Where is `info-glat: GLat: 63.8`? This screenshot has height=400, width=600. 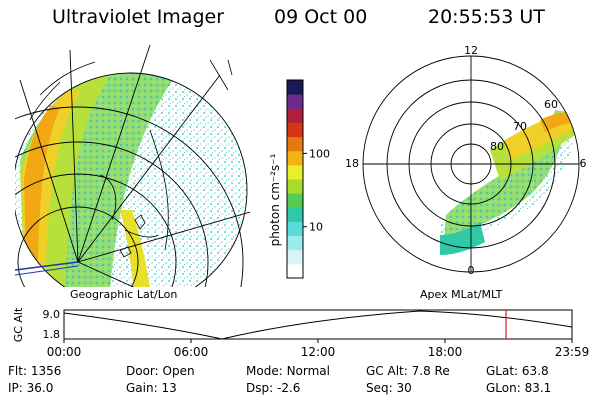 info-glat: GLat: 63.8 is located at coordinates (517, 371).